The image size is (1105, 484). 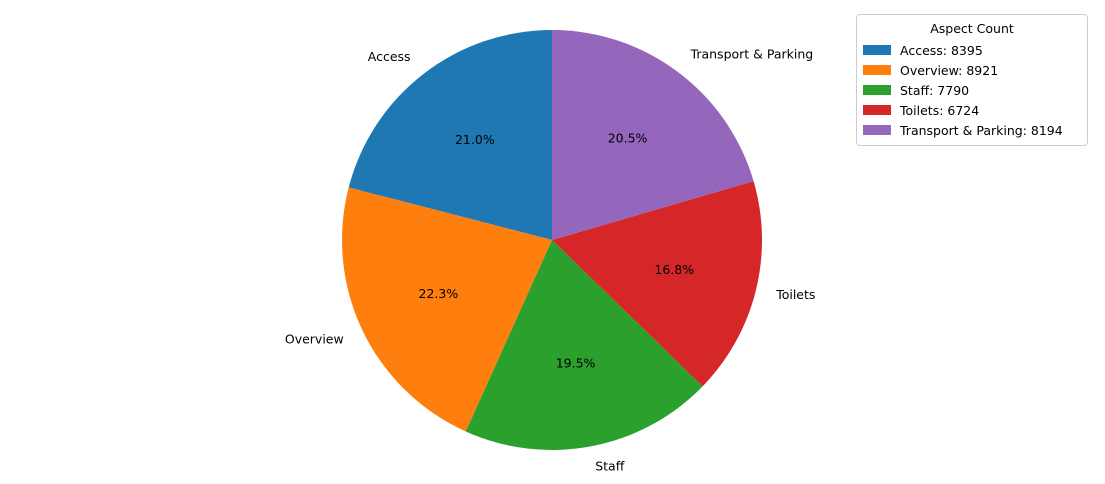 I want to click on percent-label-overview: 22.3%, so click(x=439, y=293).